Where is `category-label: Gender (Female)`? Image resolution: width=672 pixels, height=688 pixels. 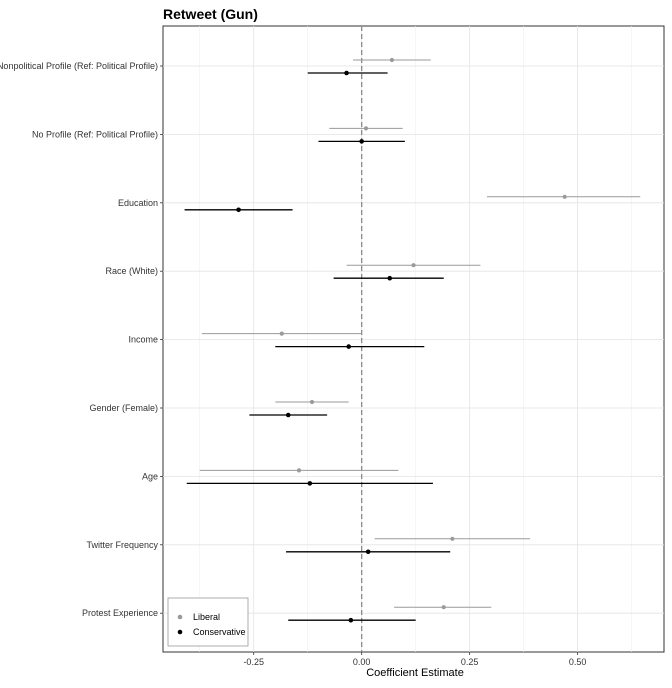
category-label: Gender (Female) is located at coordinates (123, 408).